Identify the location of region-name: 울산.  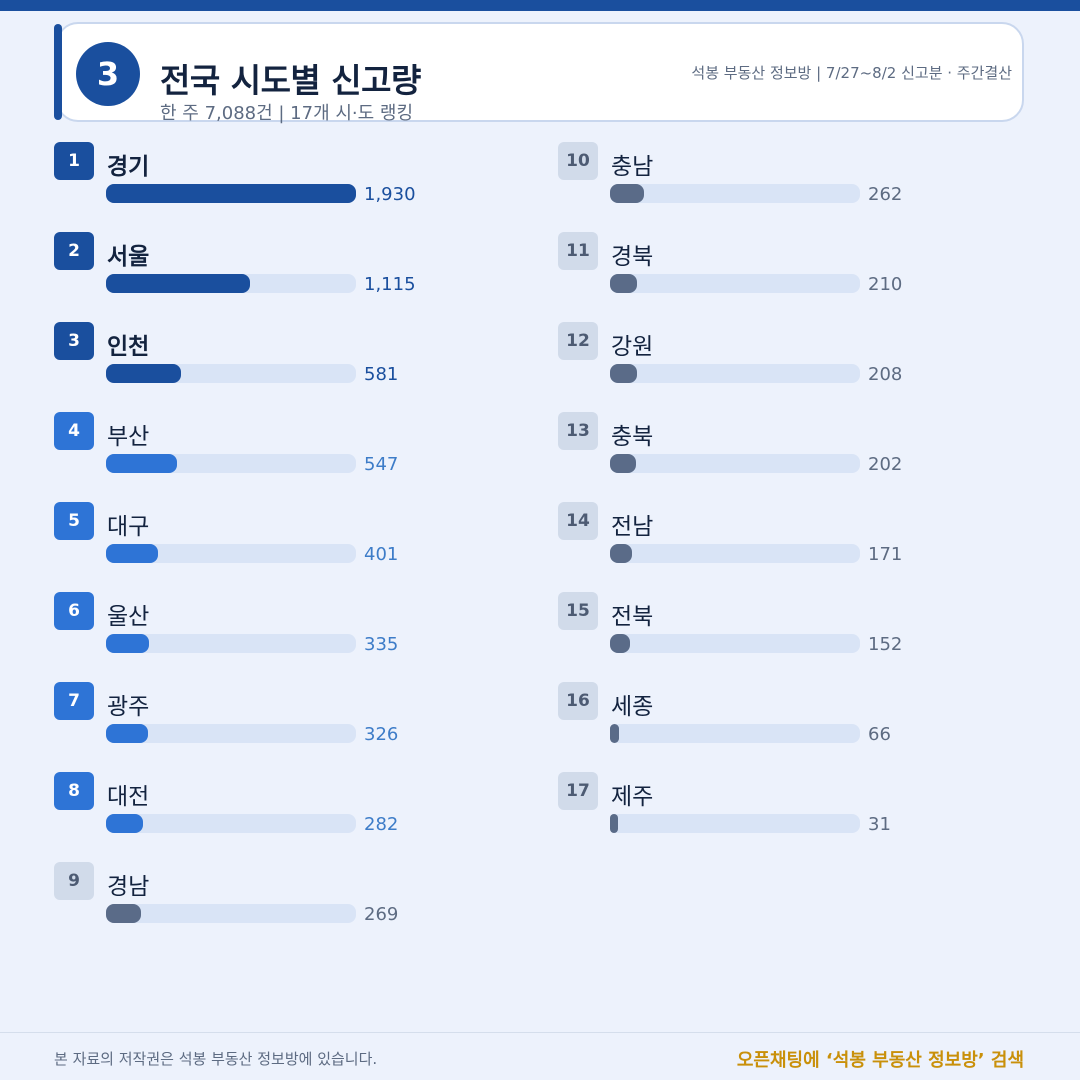
(128, 617).